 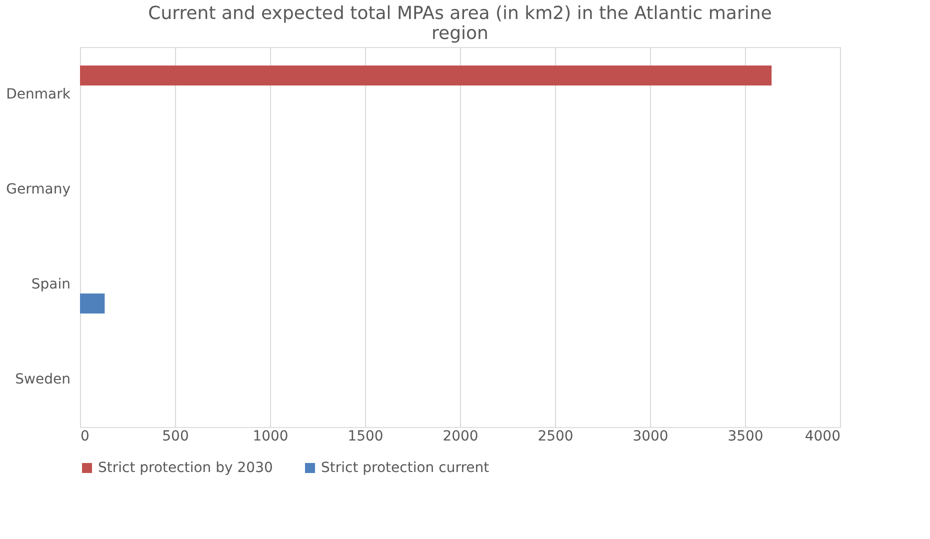 What do you see at coordinates (822, 436) in the screenshot?
I see `x-tick-label: 4000` at bounding box center [822, 436].